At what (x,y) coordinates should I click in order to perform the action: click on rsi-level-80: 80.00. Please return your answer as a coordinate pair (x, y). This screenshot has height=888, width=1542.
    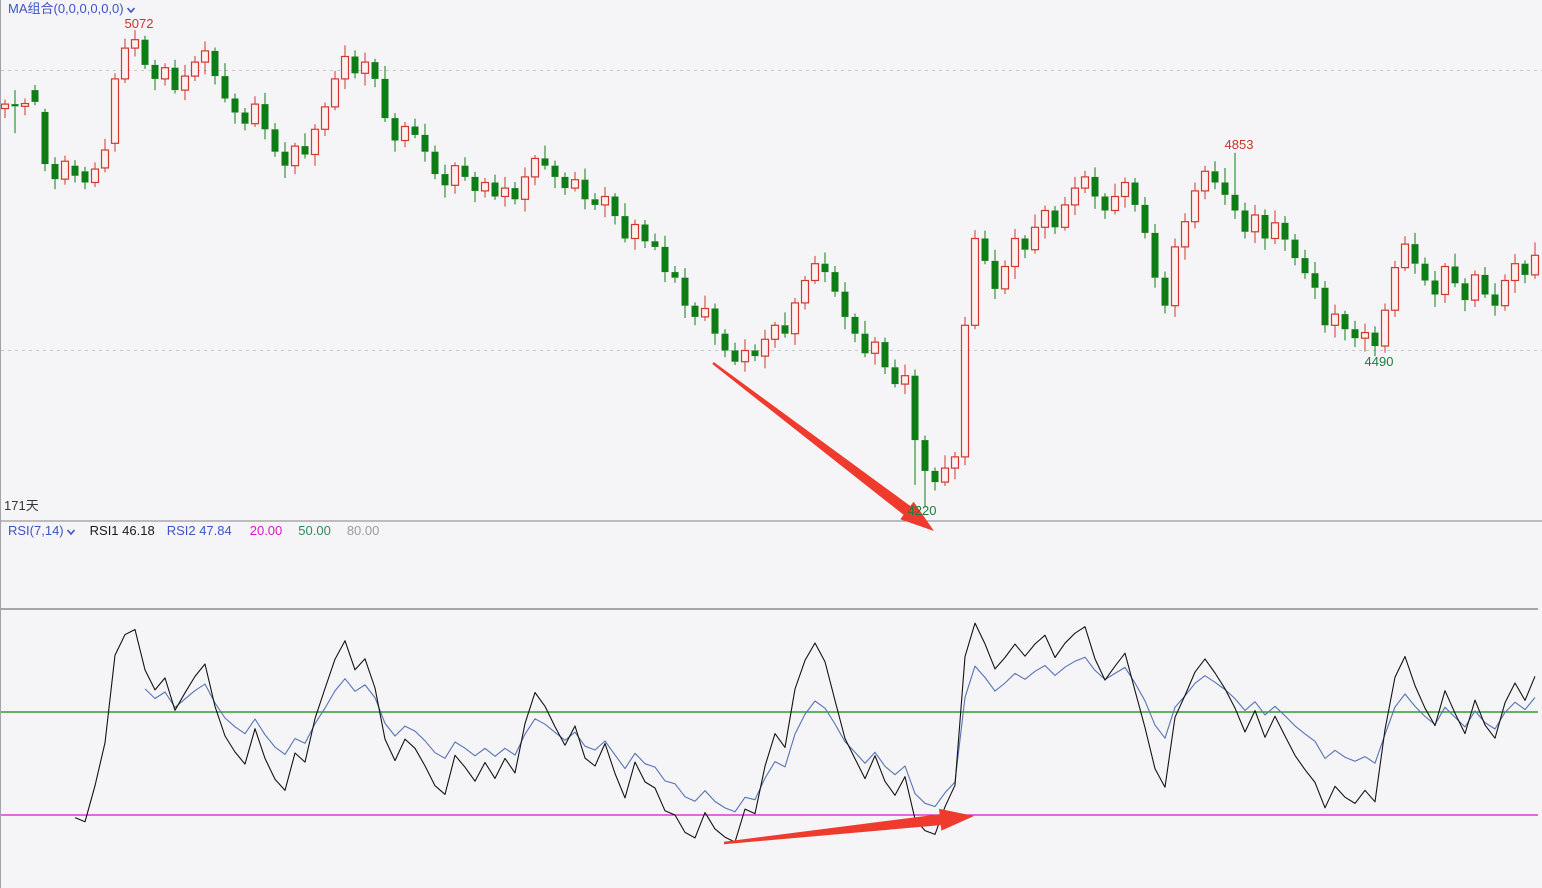
    Looking at the image, I should click on (363, 530).